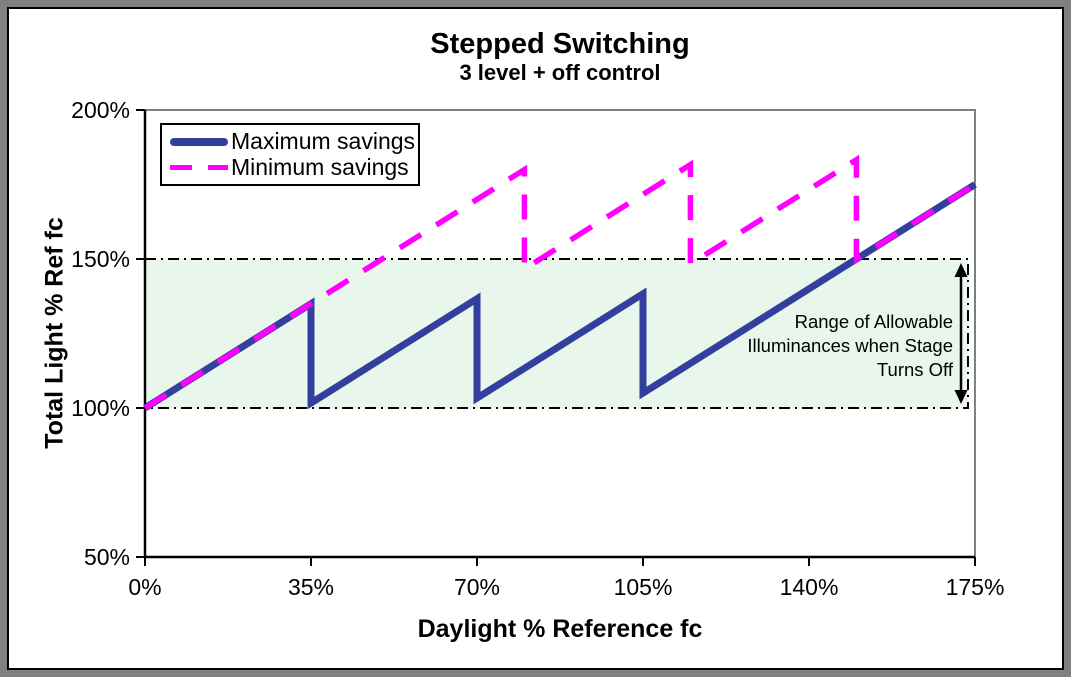  I want to click on x-tick-label: 70%, so click(477, 587).